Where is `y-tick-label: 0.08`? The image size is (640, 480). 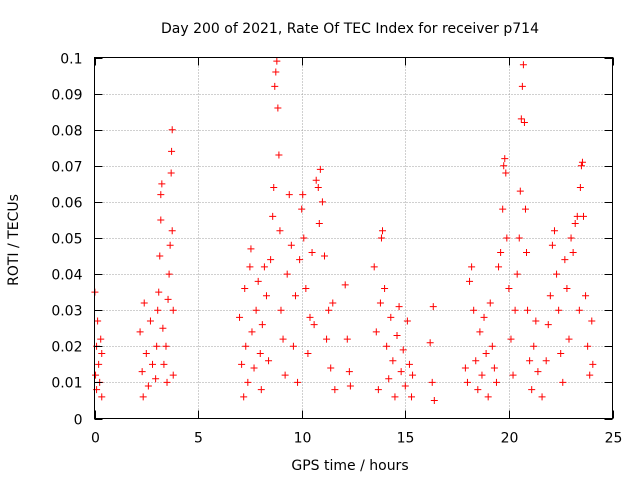 y-tick-label: 0.08 is located at coordinates (66, 132).